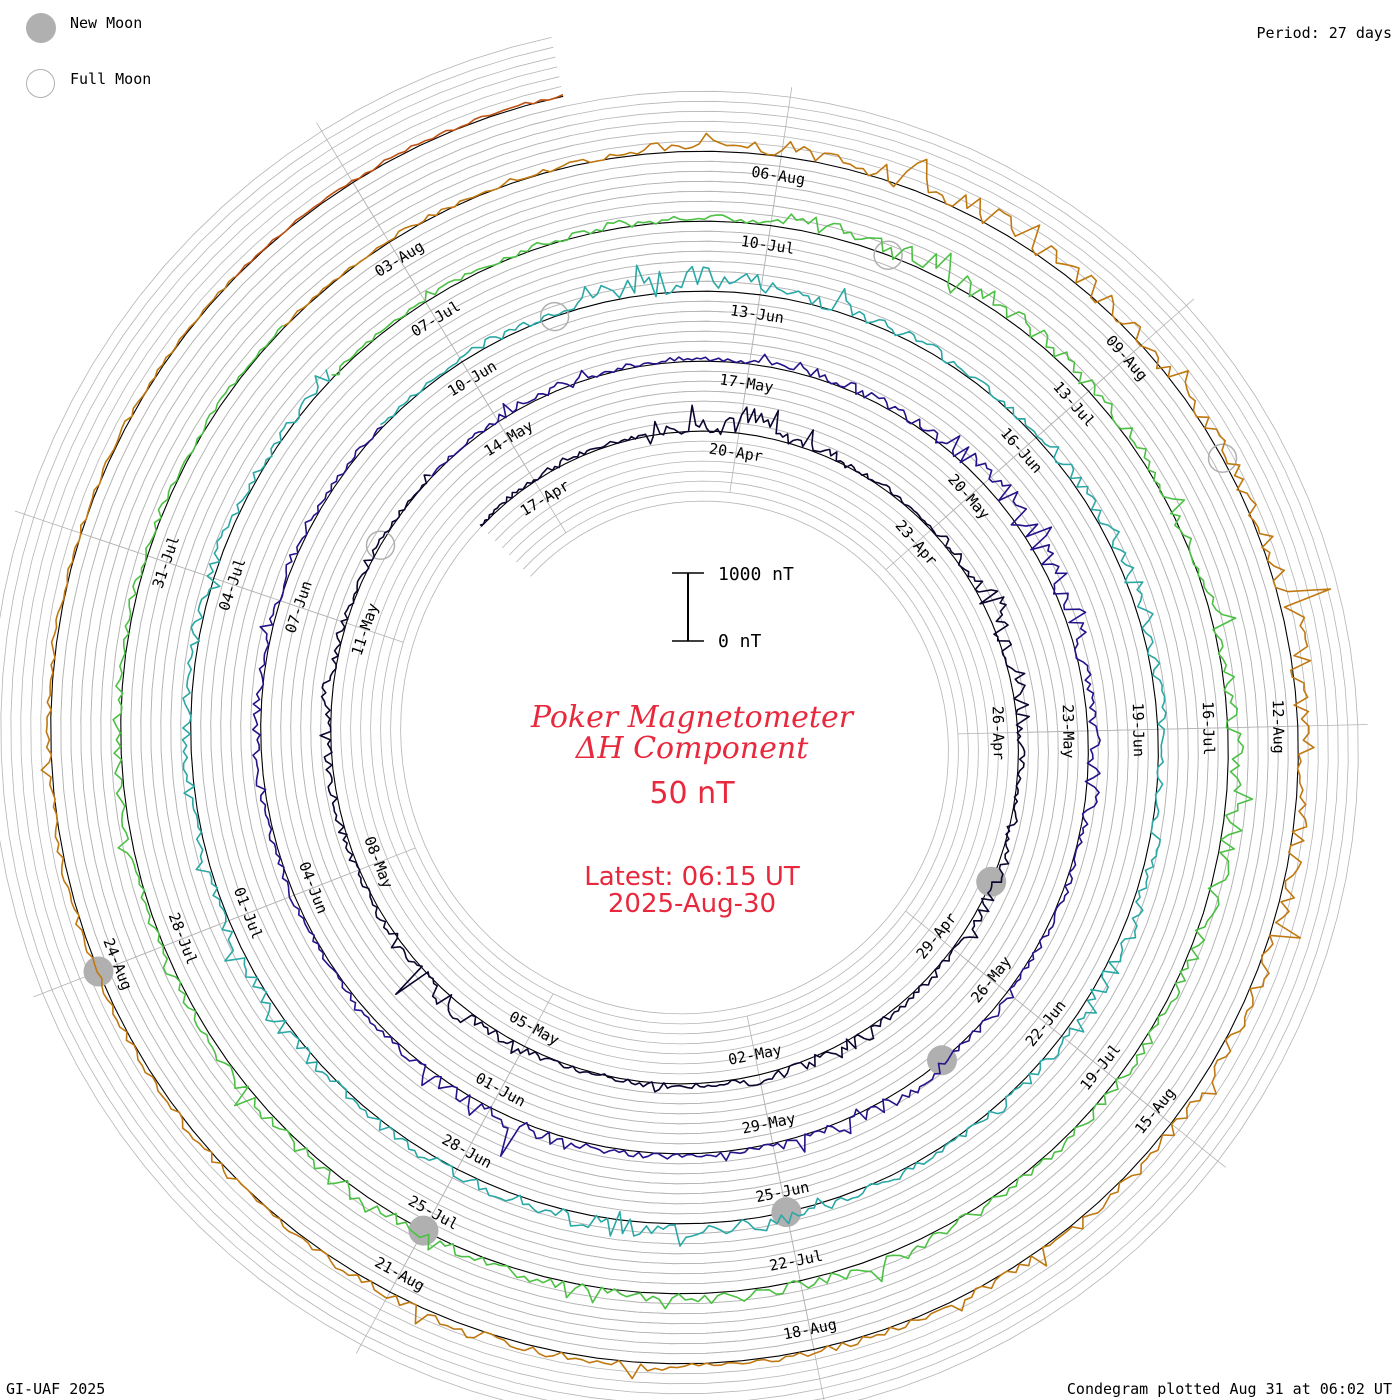  I want to click on date-label: 18-Aug, so click(810, 1329).